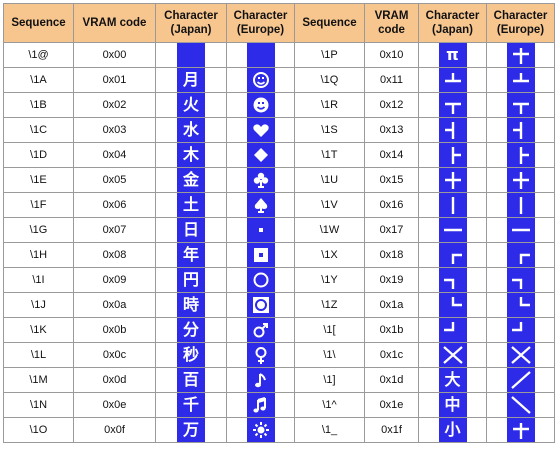  Describe the element at coordinates (38, 305) in the screenshot. I see `sequence-cell: \1J` at that location.